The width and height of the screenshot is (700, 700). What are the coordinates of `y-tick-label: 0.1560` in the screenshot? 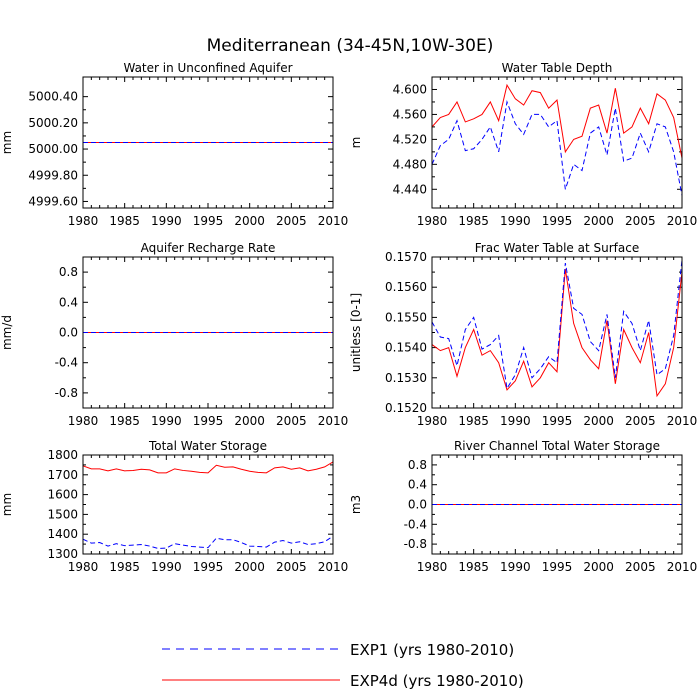 It's located at (406, 287).